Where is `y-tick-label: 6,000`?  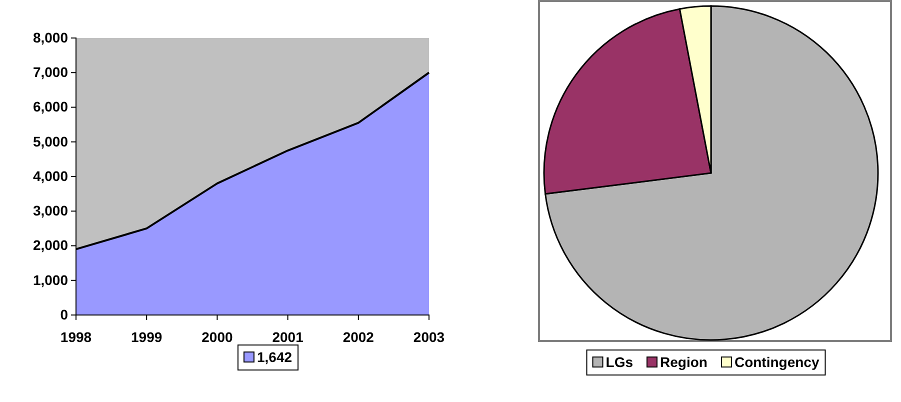
y-tick-label: 6,000 is located at coordinates (50, 106).